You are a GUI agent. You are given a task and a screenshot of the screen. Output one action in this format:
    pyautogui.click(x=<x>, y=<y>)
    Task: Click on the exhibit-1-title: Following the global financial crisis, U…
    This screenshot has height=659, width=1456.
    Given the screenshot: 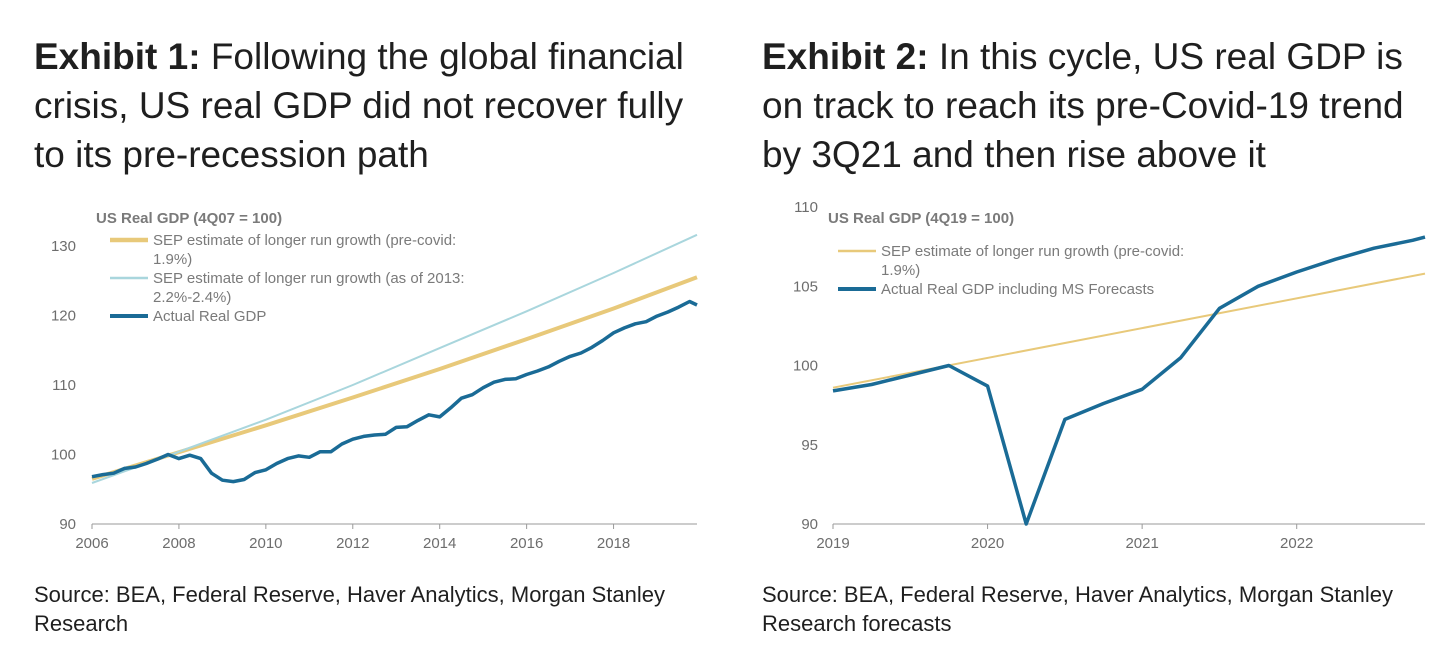 What is the action you would take?
    pyautogui.click(x=359, y=105)
    